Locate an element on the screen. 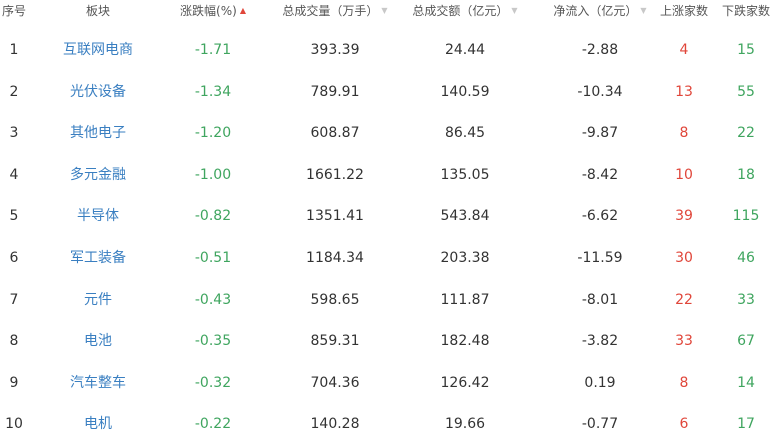 The height and width of the screenshot is (445, 776). row-index: 8 is located at coordinates (14, 341).